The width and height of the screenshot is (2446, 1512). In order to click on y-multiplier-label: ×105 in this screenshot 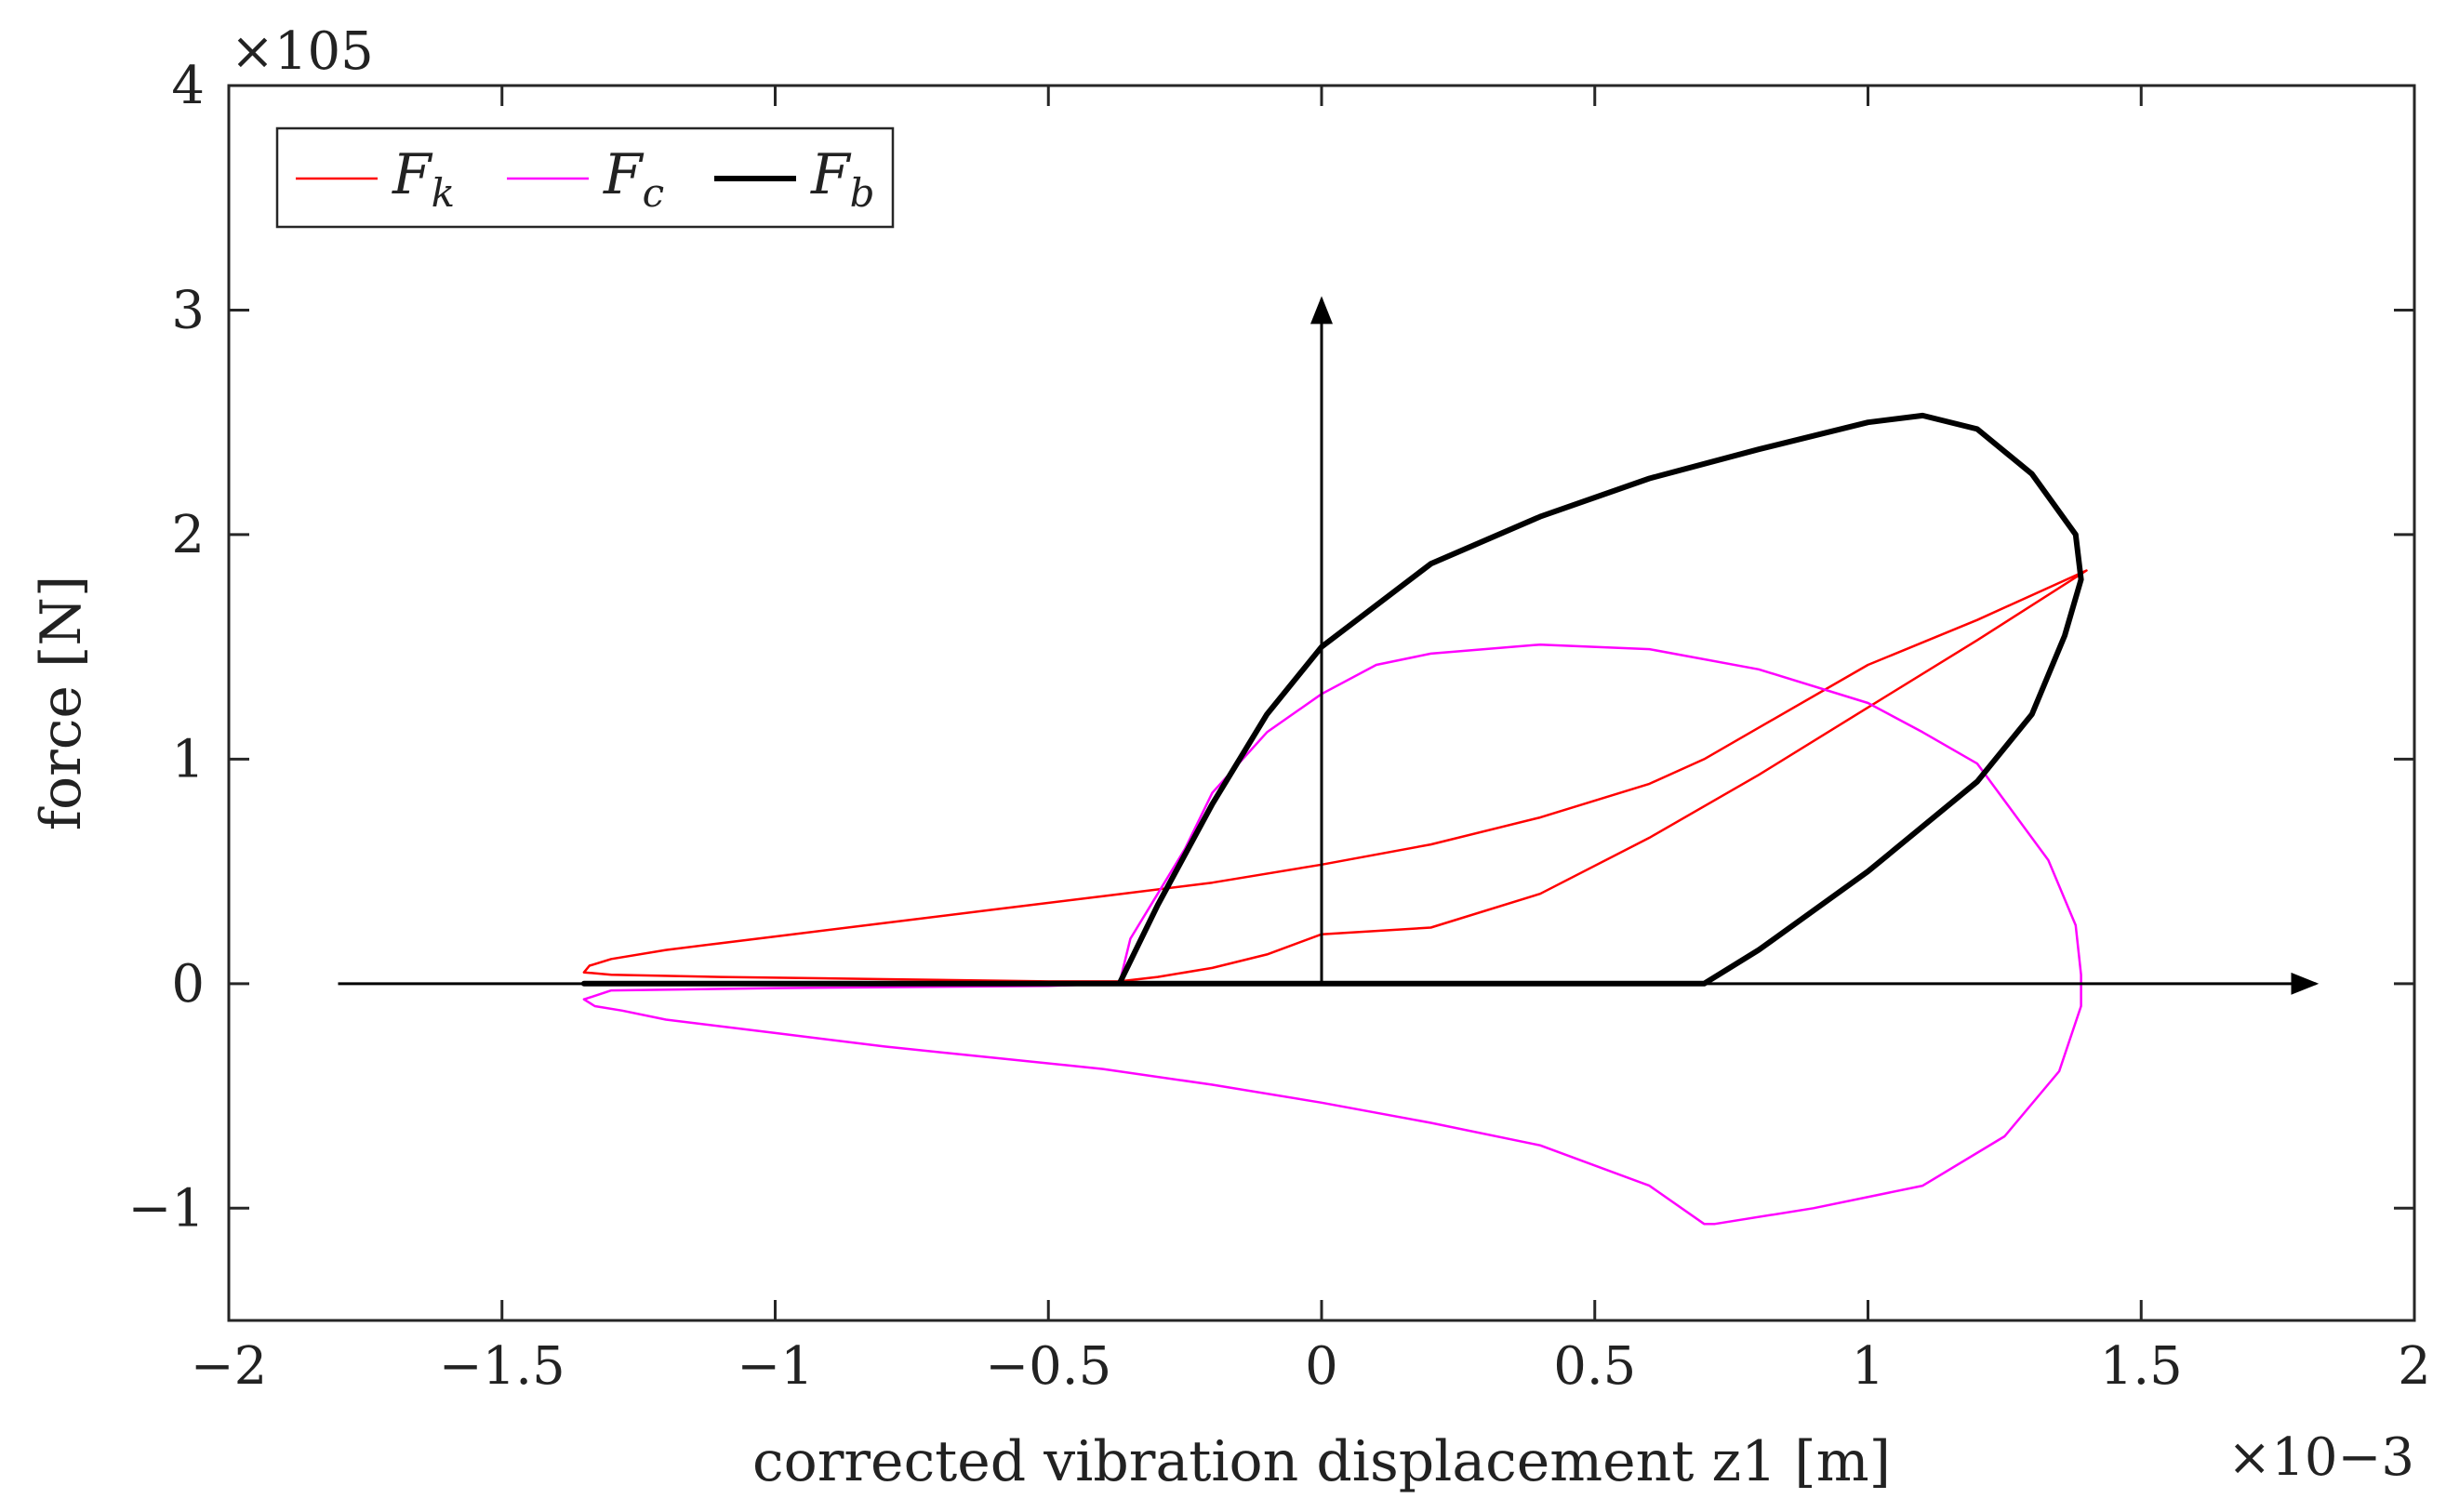, I will do `click(302, 51)`.